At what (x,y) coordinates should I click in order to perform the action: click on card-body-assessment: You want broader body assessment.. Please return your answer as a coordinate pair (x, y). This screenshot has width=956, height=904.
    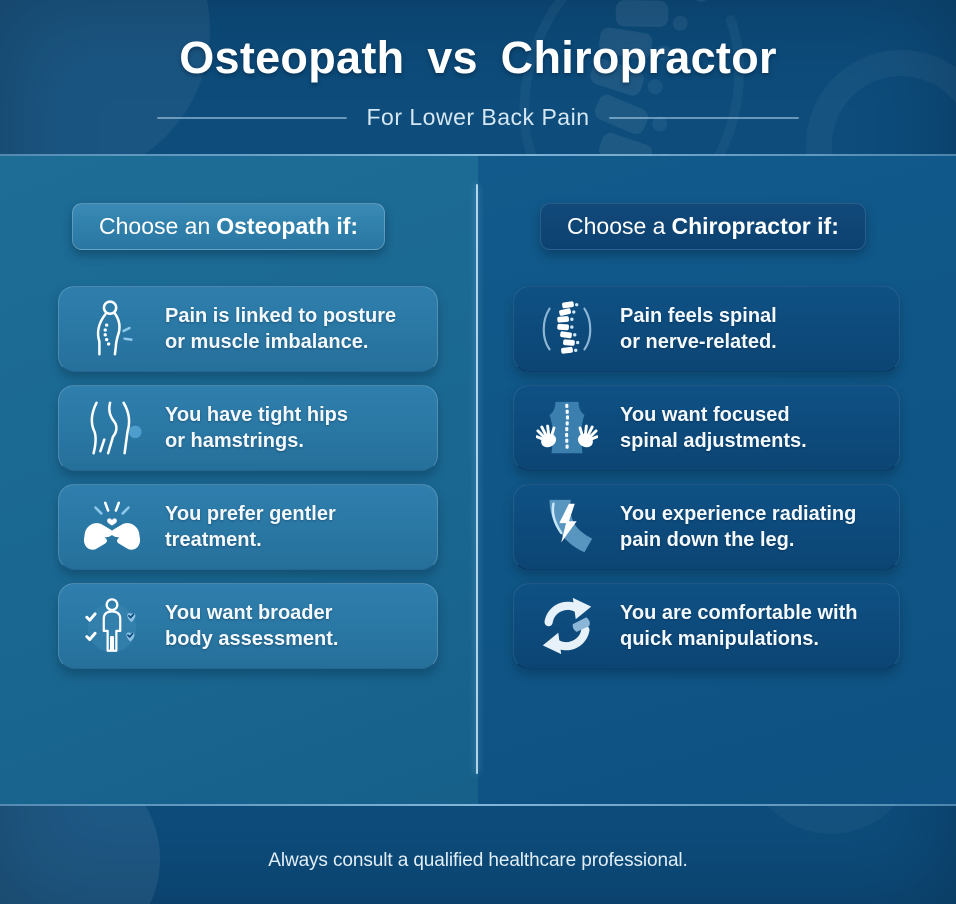
    Looking at the image, I should click on (248, 626).